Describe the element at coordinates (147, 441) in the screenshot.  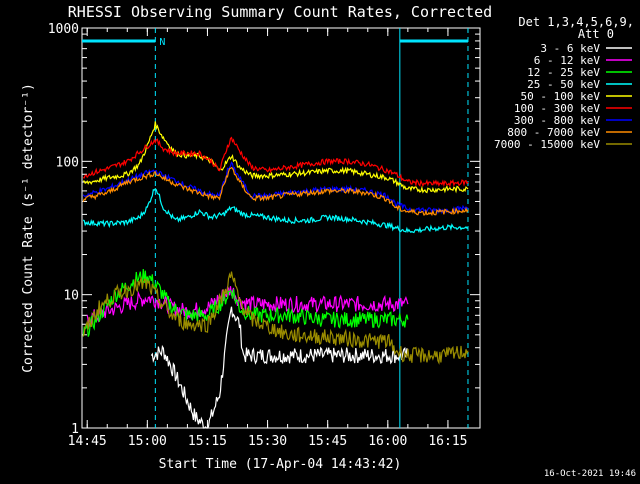
I see `x-tick-label: 15:00` at that location.